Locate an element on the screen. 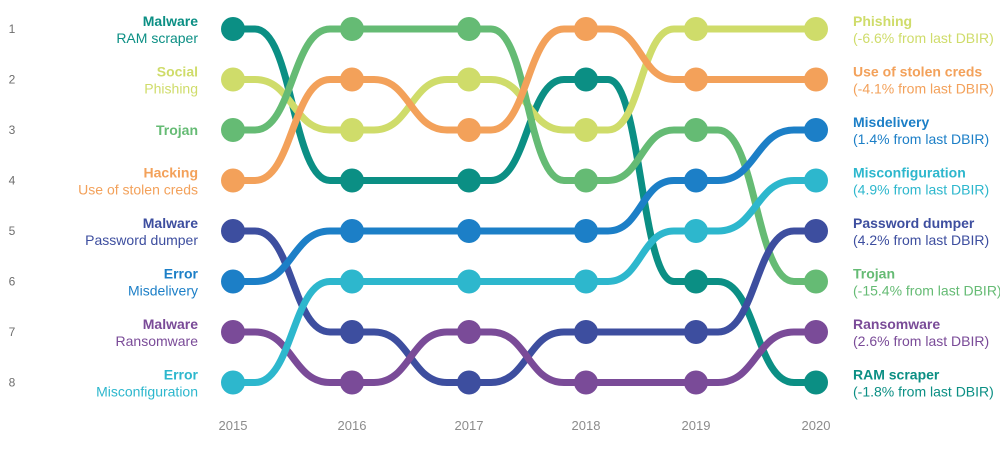 Image resolution: width=1000 pixels, height=450 pixels. end-label-change: (4.9% from last DBIR) is located at coordinates (921, 190).